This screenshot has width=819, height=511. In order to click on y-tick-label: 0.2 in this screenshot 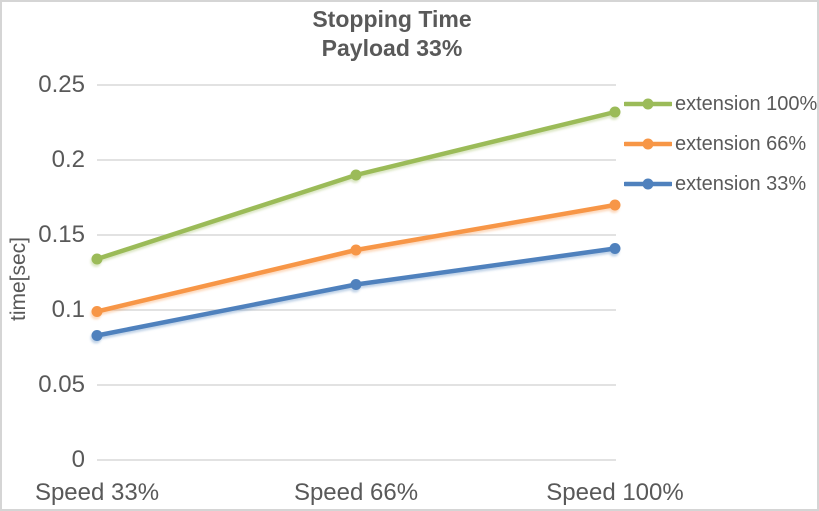, I will do `click(68, 159)`.